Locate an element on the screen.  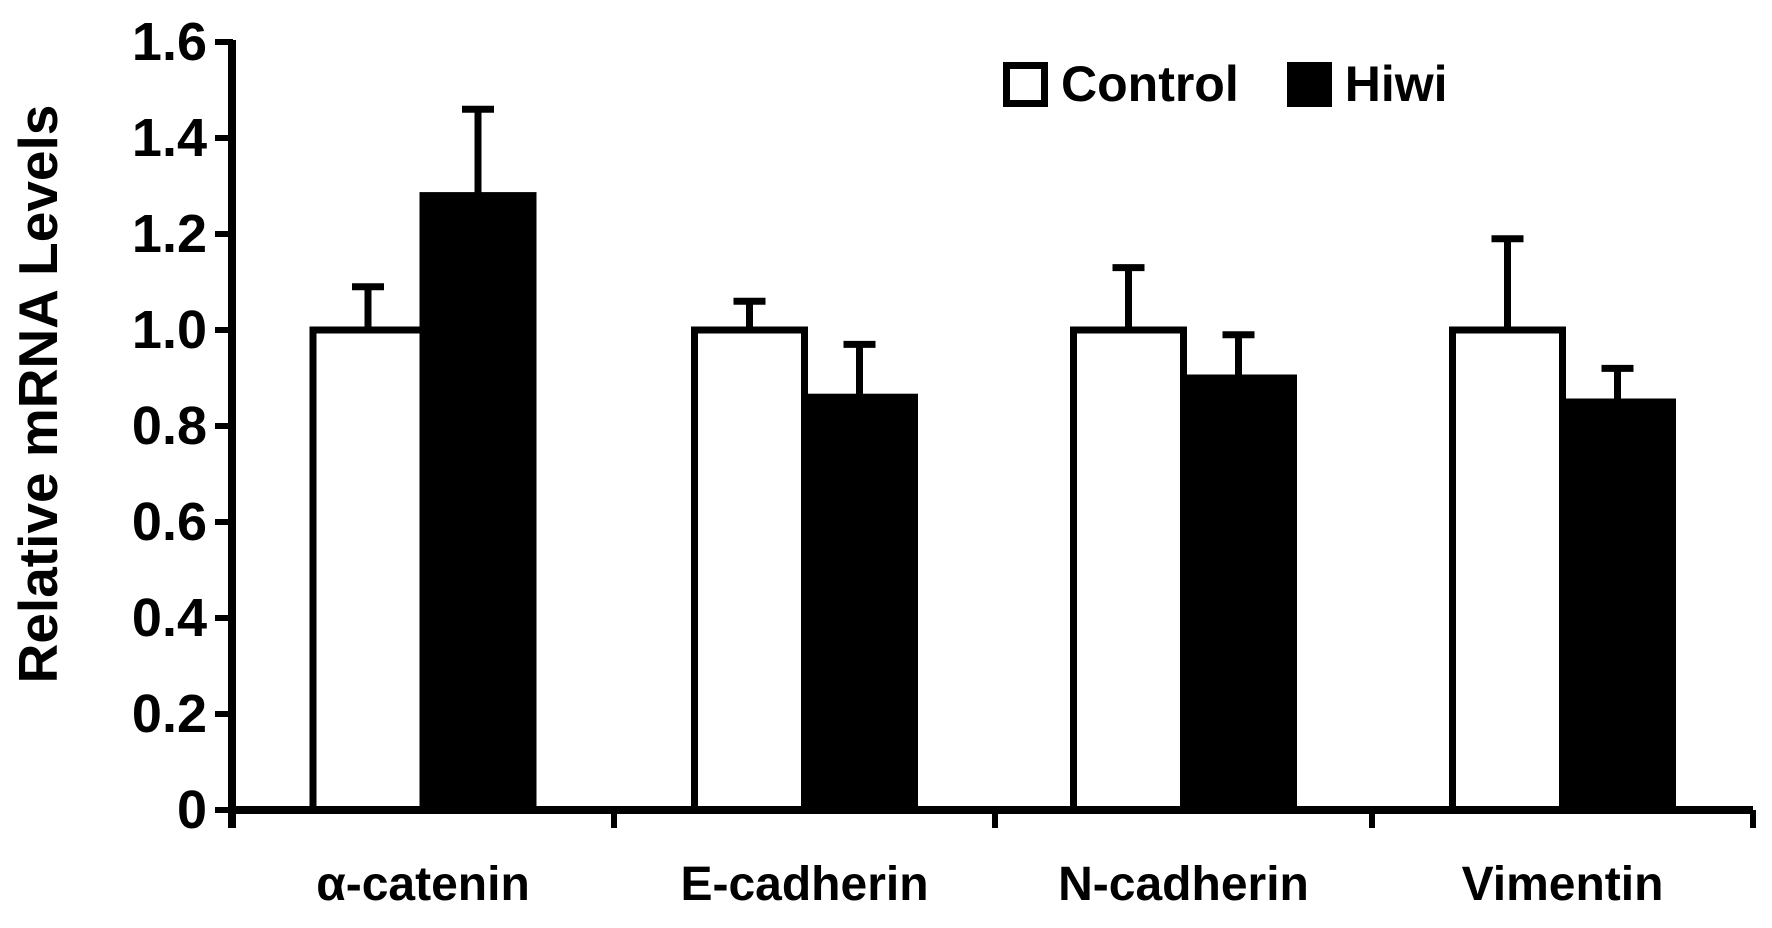
y-tick-label-0.8: 0.8 is located at coordinates (169, 426).